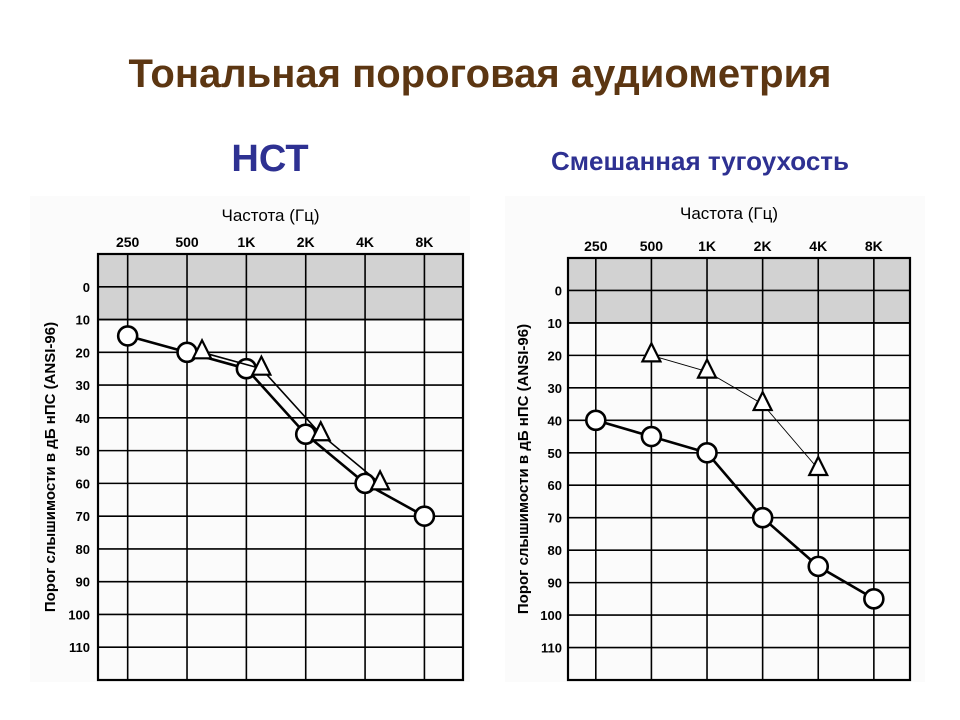 Image resolution: width=960 pixels, height=720 pixels. Describe the element at coordinates (270, 159) in the screenshot. I see `chart-left-subtitle: НСТ` at that location.